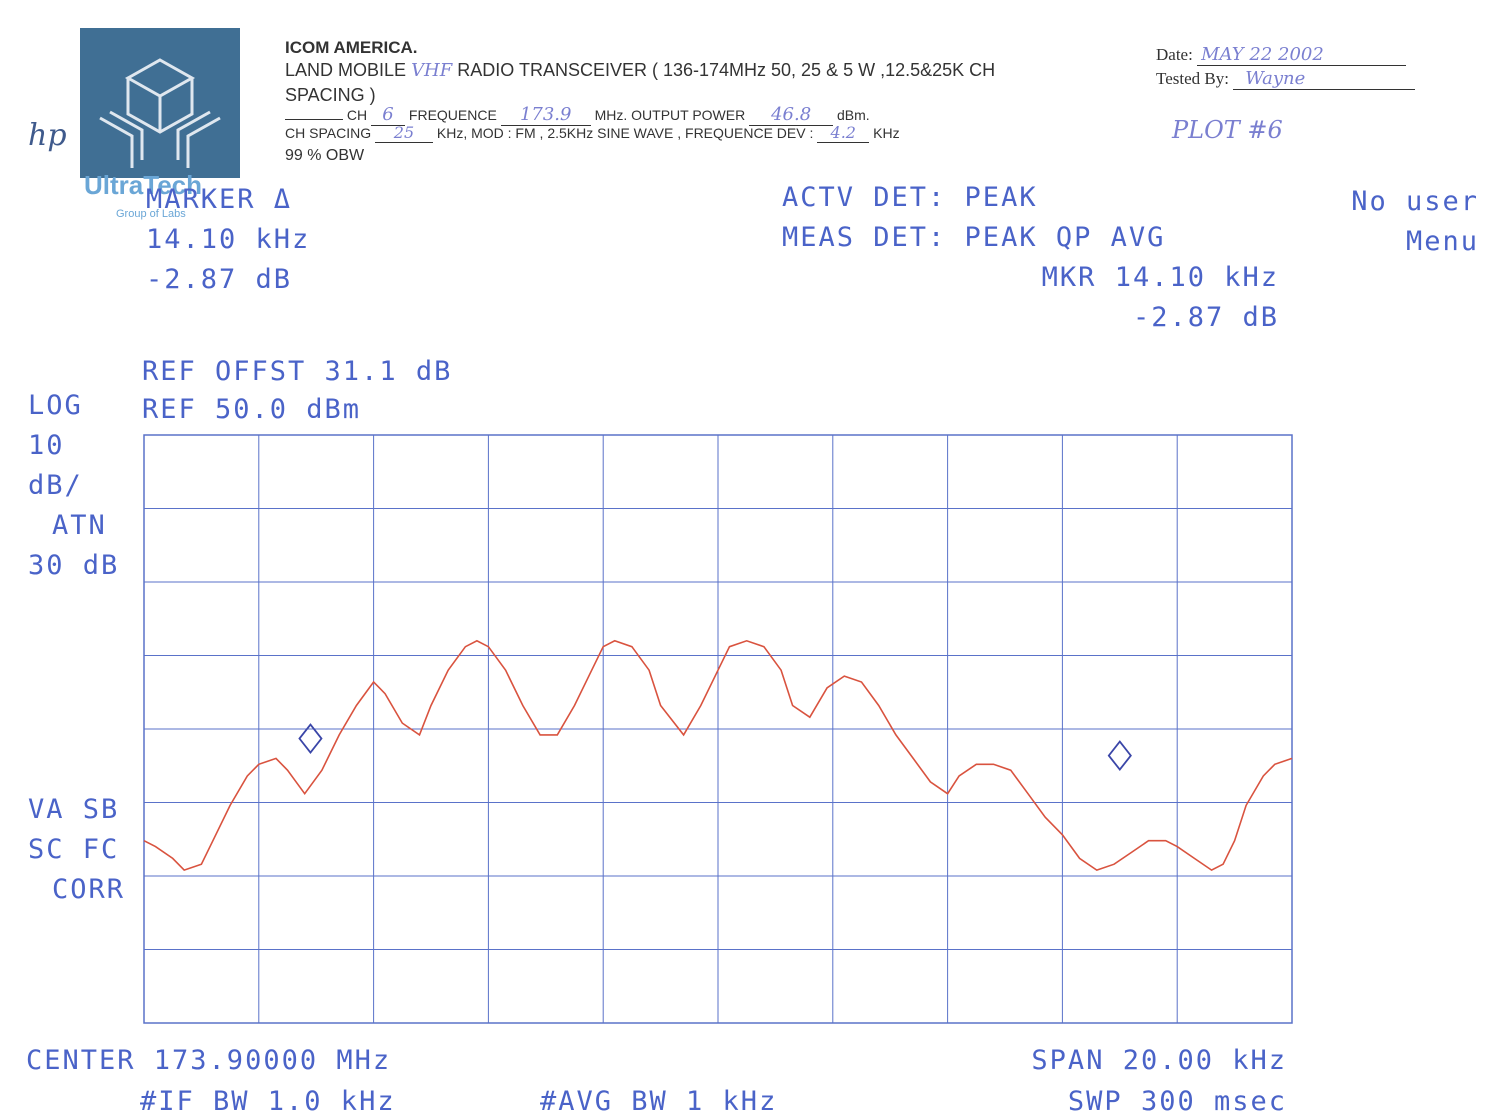 This screenshot has height=1120, width=1491. Describe the element at coordinates (89, 889) in the screenshot. I see `corr-label: CORR` at that location.